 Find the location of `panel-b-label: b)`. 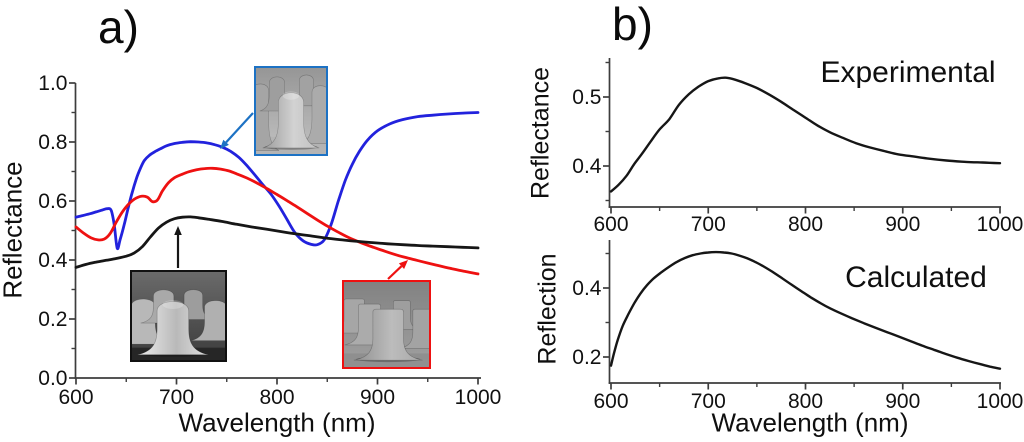

panel-b-label: b) is located at coordinates (632, 25).